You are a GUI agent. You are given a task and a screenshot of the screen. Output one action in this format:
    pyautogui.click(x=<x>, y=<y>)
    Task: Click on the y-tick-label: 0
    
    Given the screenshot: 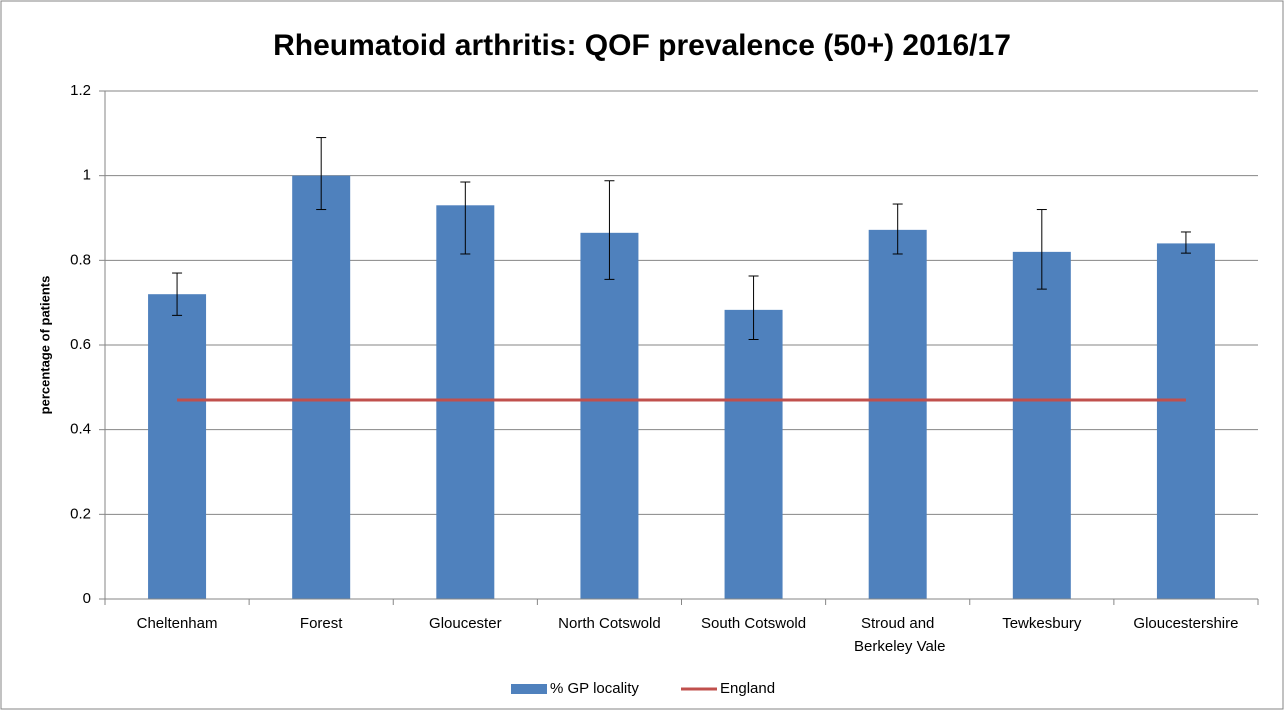 What is the action you would take?
    pyautogui.click(x=87, y=598)
    